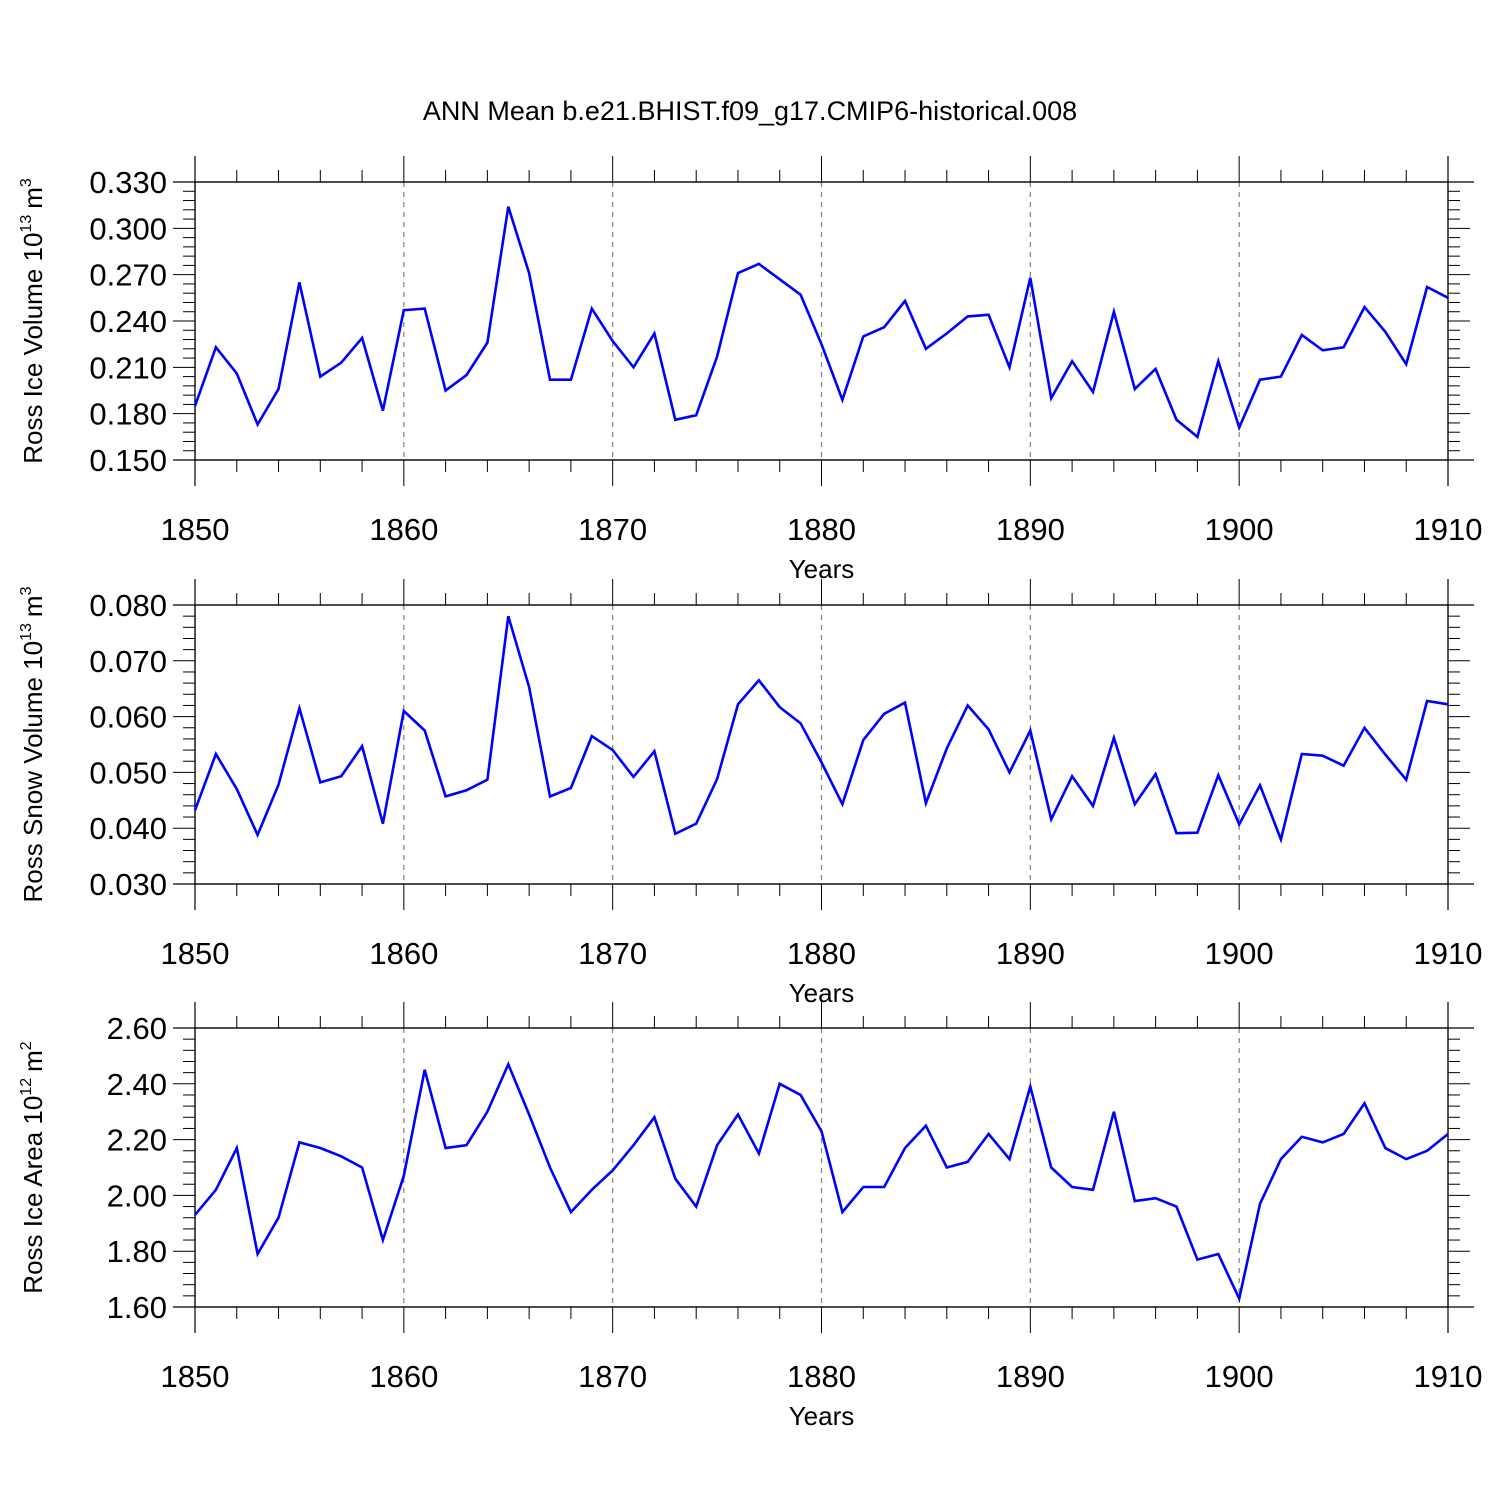 This screenshot has width=1500, height=1500. Describe the element at coordinates (128, 661) in the screenshot. I see `y-tick-label: 0.070` at that location.